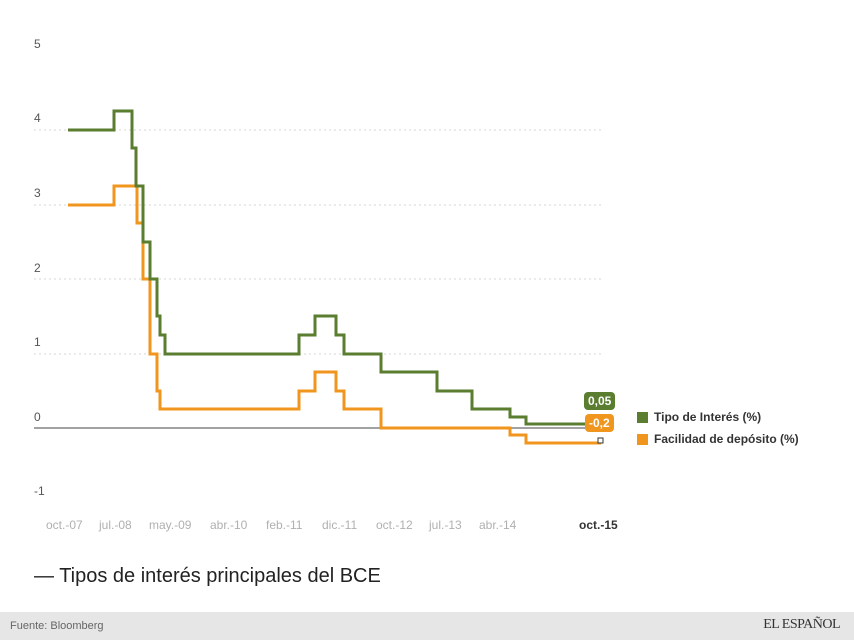 This screenshot has height=640, width=854. Describe the element at coordinates (801, 624) in the screenshot. I see `brand-logo: EL ESPAÑOL` at that location.